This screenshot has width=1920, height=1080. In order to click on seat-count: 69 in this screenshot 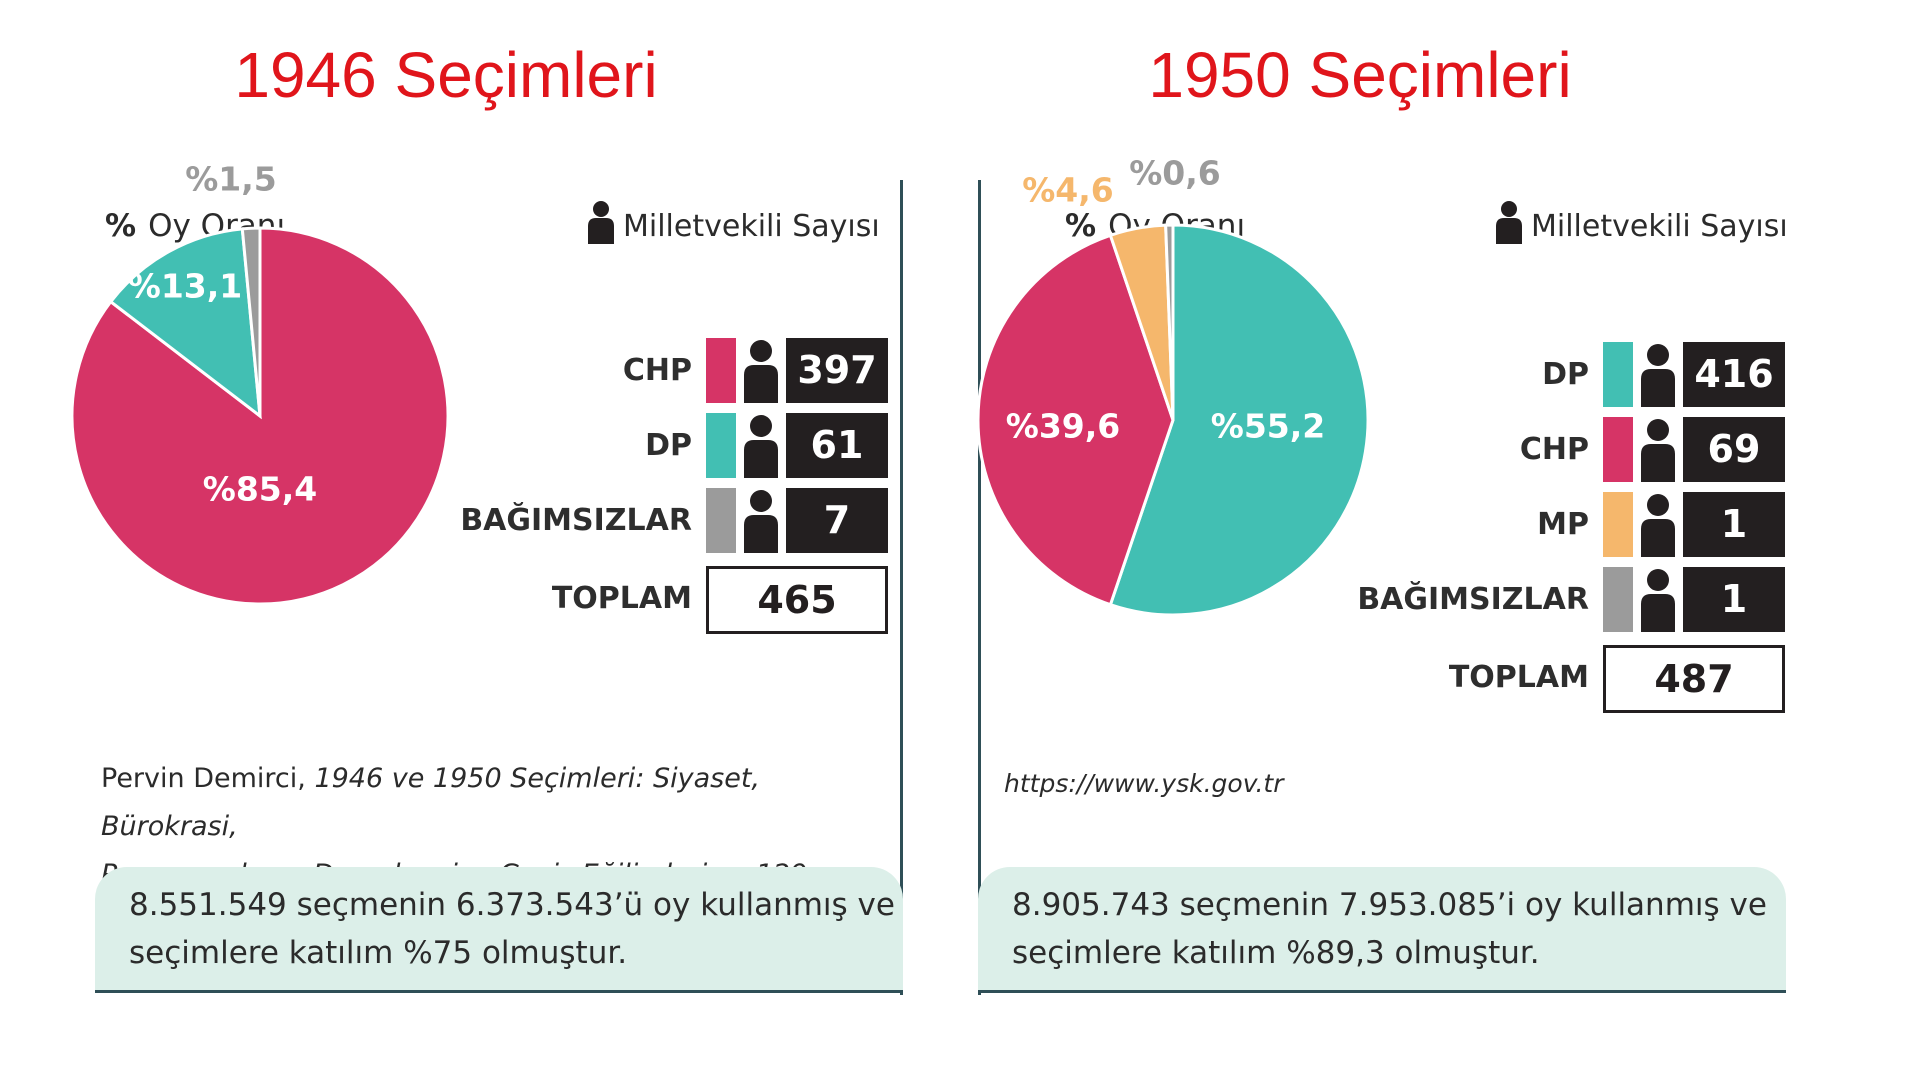, I will do `click(1734, 449)`.